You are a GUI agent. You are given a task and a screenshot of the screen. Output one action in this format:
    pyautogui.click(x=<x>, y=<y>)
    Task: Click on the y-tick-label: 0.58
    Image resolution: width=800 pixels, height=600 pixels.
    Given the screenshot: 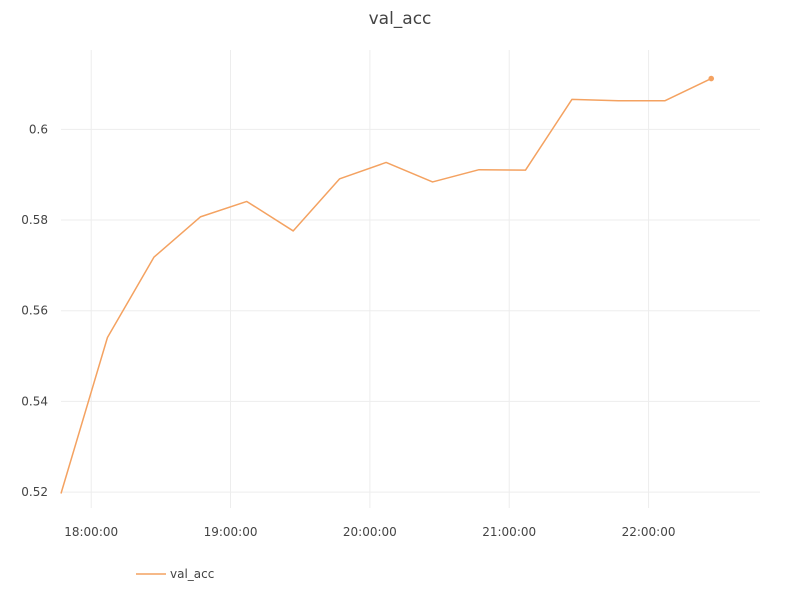 What is the action you would take?
    pyautogui.click(x=34, y=220)
    